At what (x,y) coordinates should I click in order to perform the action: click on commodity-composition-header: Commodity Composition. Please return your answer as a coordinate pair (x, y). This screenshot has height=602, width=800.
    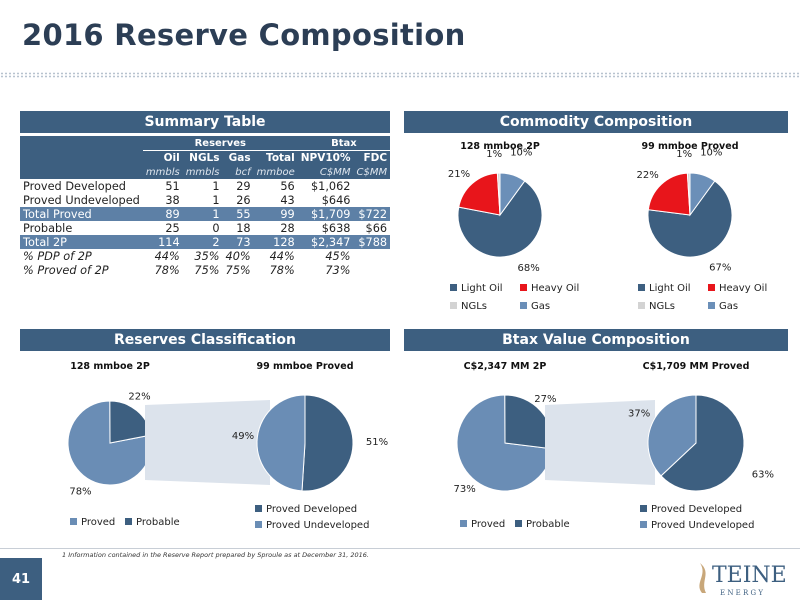
    Looking at the image, I should click on (596, 122).